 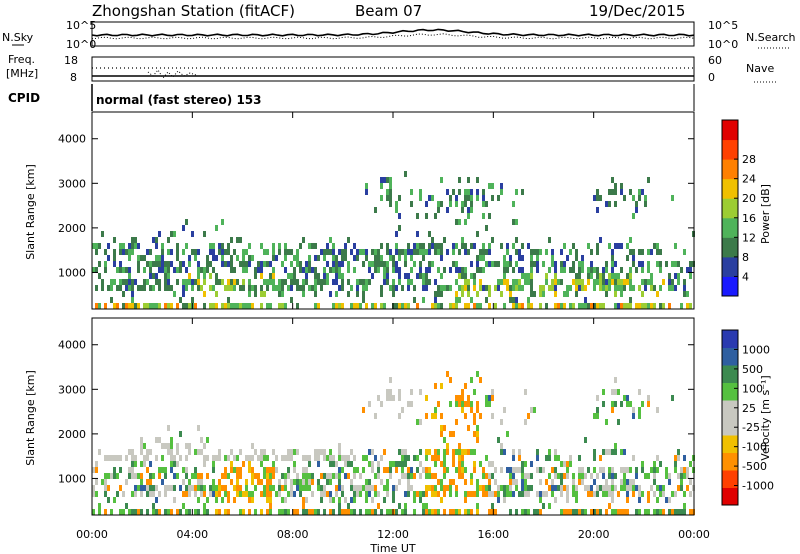 What do you see at coordinates (81, 44) in the screenshot?
I see `nsky-tick-bottom: 10^0` at bounding box center [81, 44].